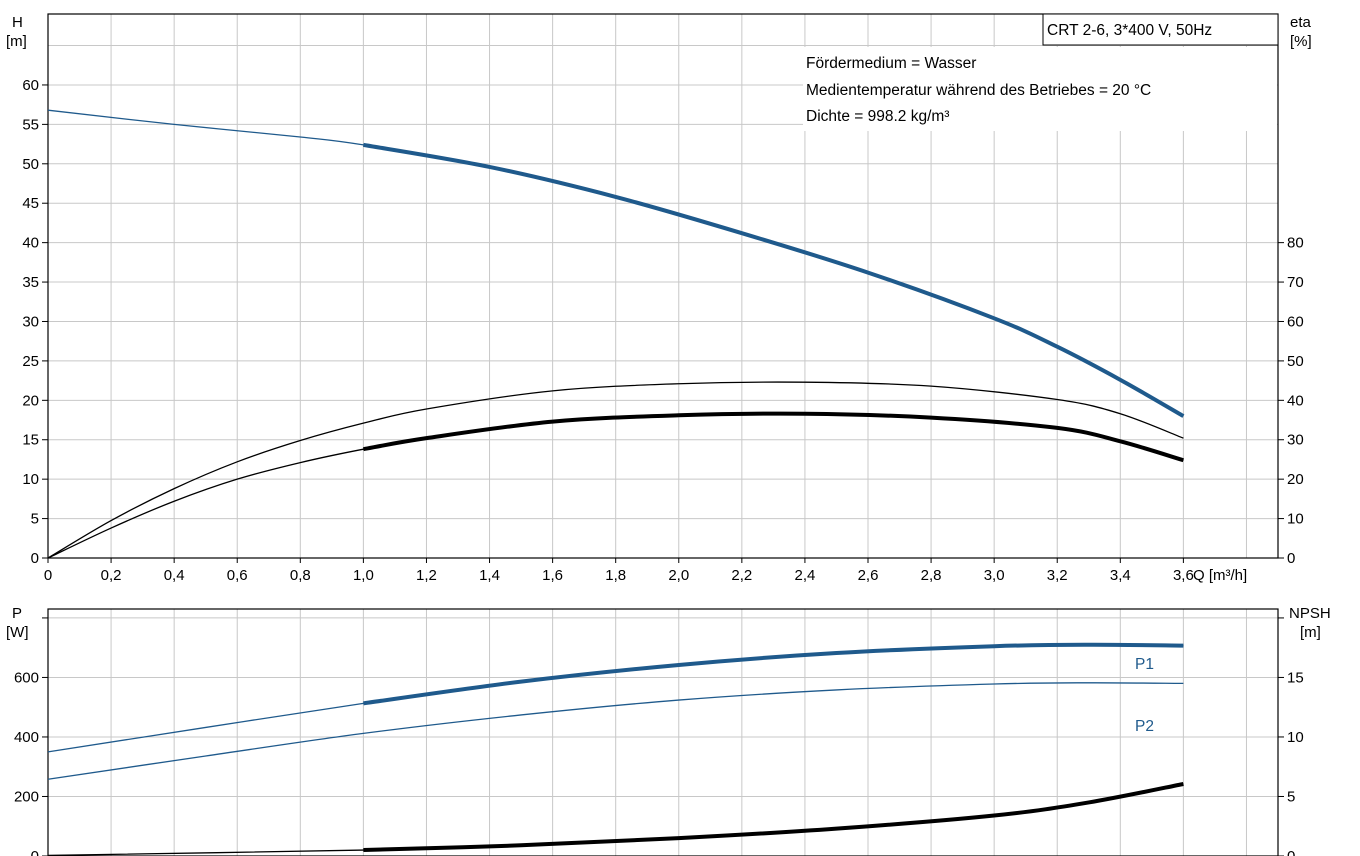 This screenshot has height=856, width=1360. I want to click on left-tick-label: 600, so click(26, 677).